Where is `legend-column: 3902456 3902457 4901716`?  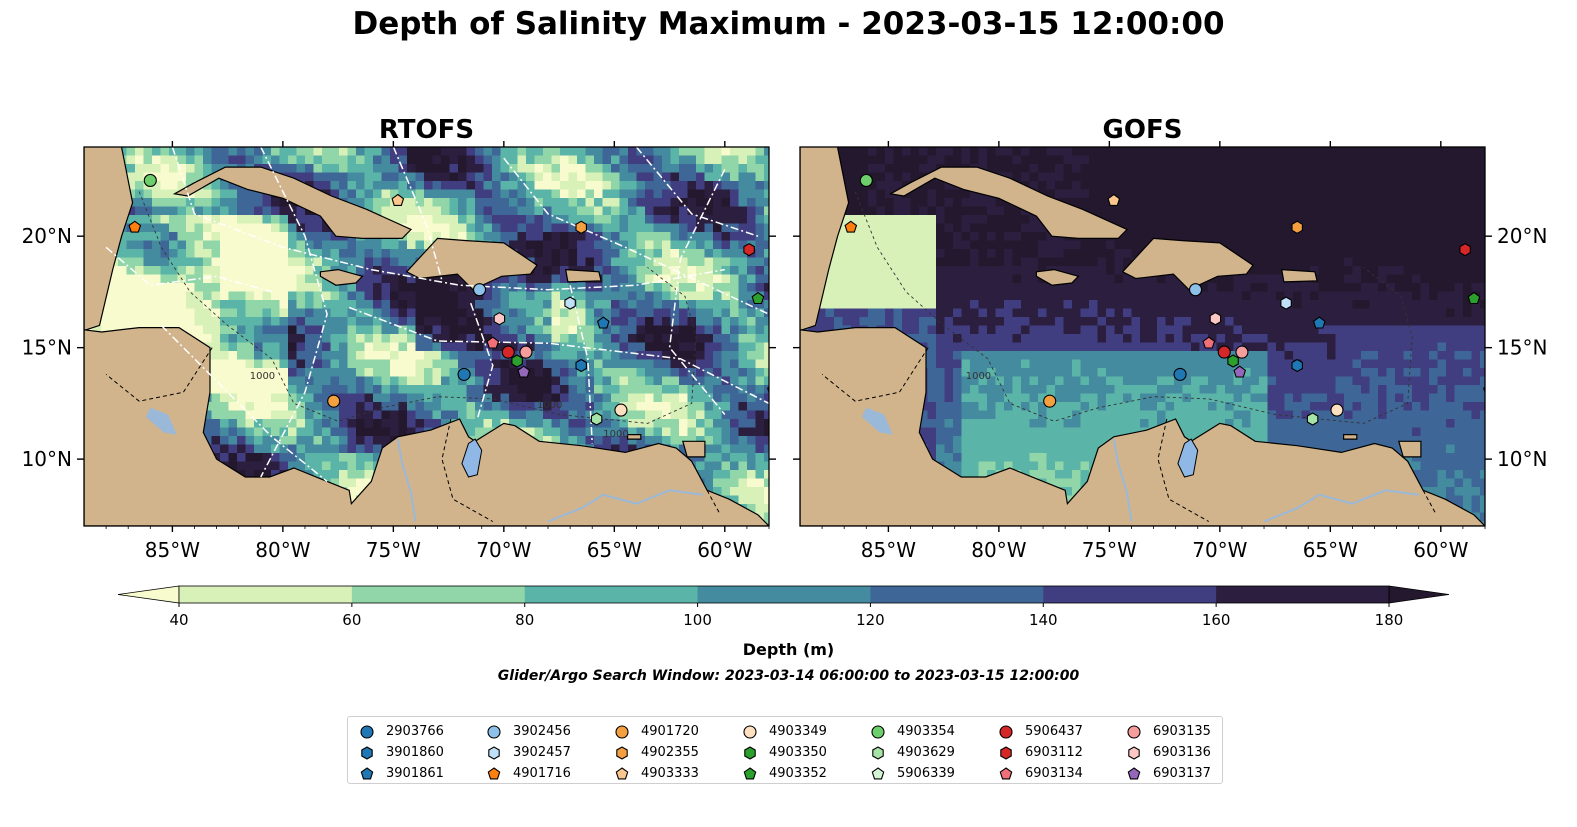 legend-column: 3902456 3902457 4901716 is located at coordinates (528, 752).